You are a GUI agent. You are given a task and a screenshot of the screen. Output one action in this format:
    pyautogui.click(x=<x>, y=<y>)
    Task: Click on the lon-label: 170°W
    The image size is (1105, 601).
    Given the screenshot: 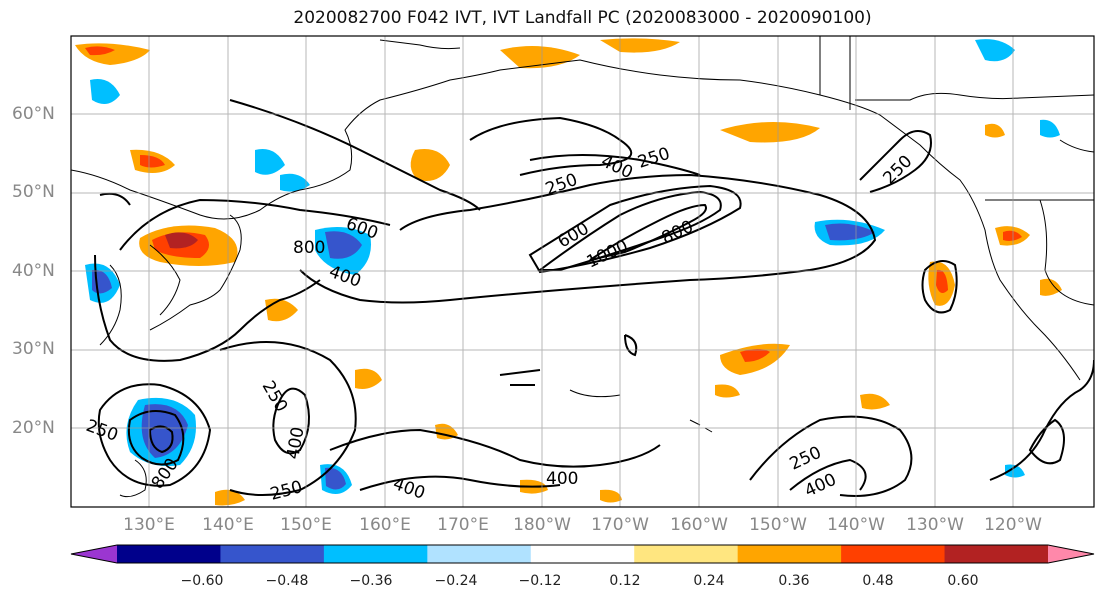 What is the action you would take?
    pyautogui.click(x=620, y=525)
    